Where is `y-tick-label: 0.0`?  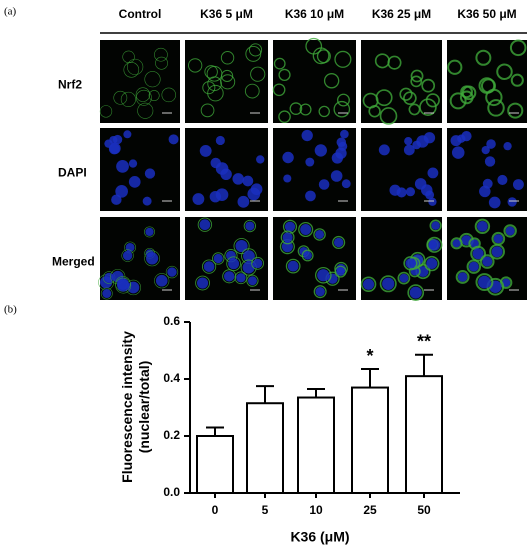 y-tick-label: 0.0 is located at coordinates (171, 492).